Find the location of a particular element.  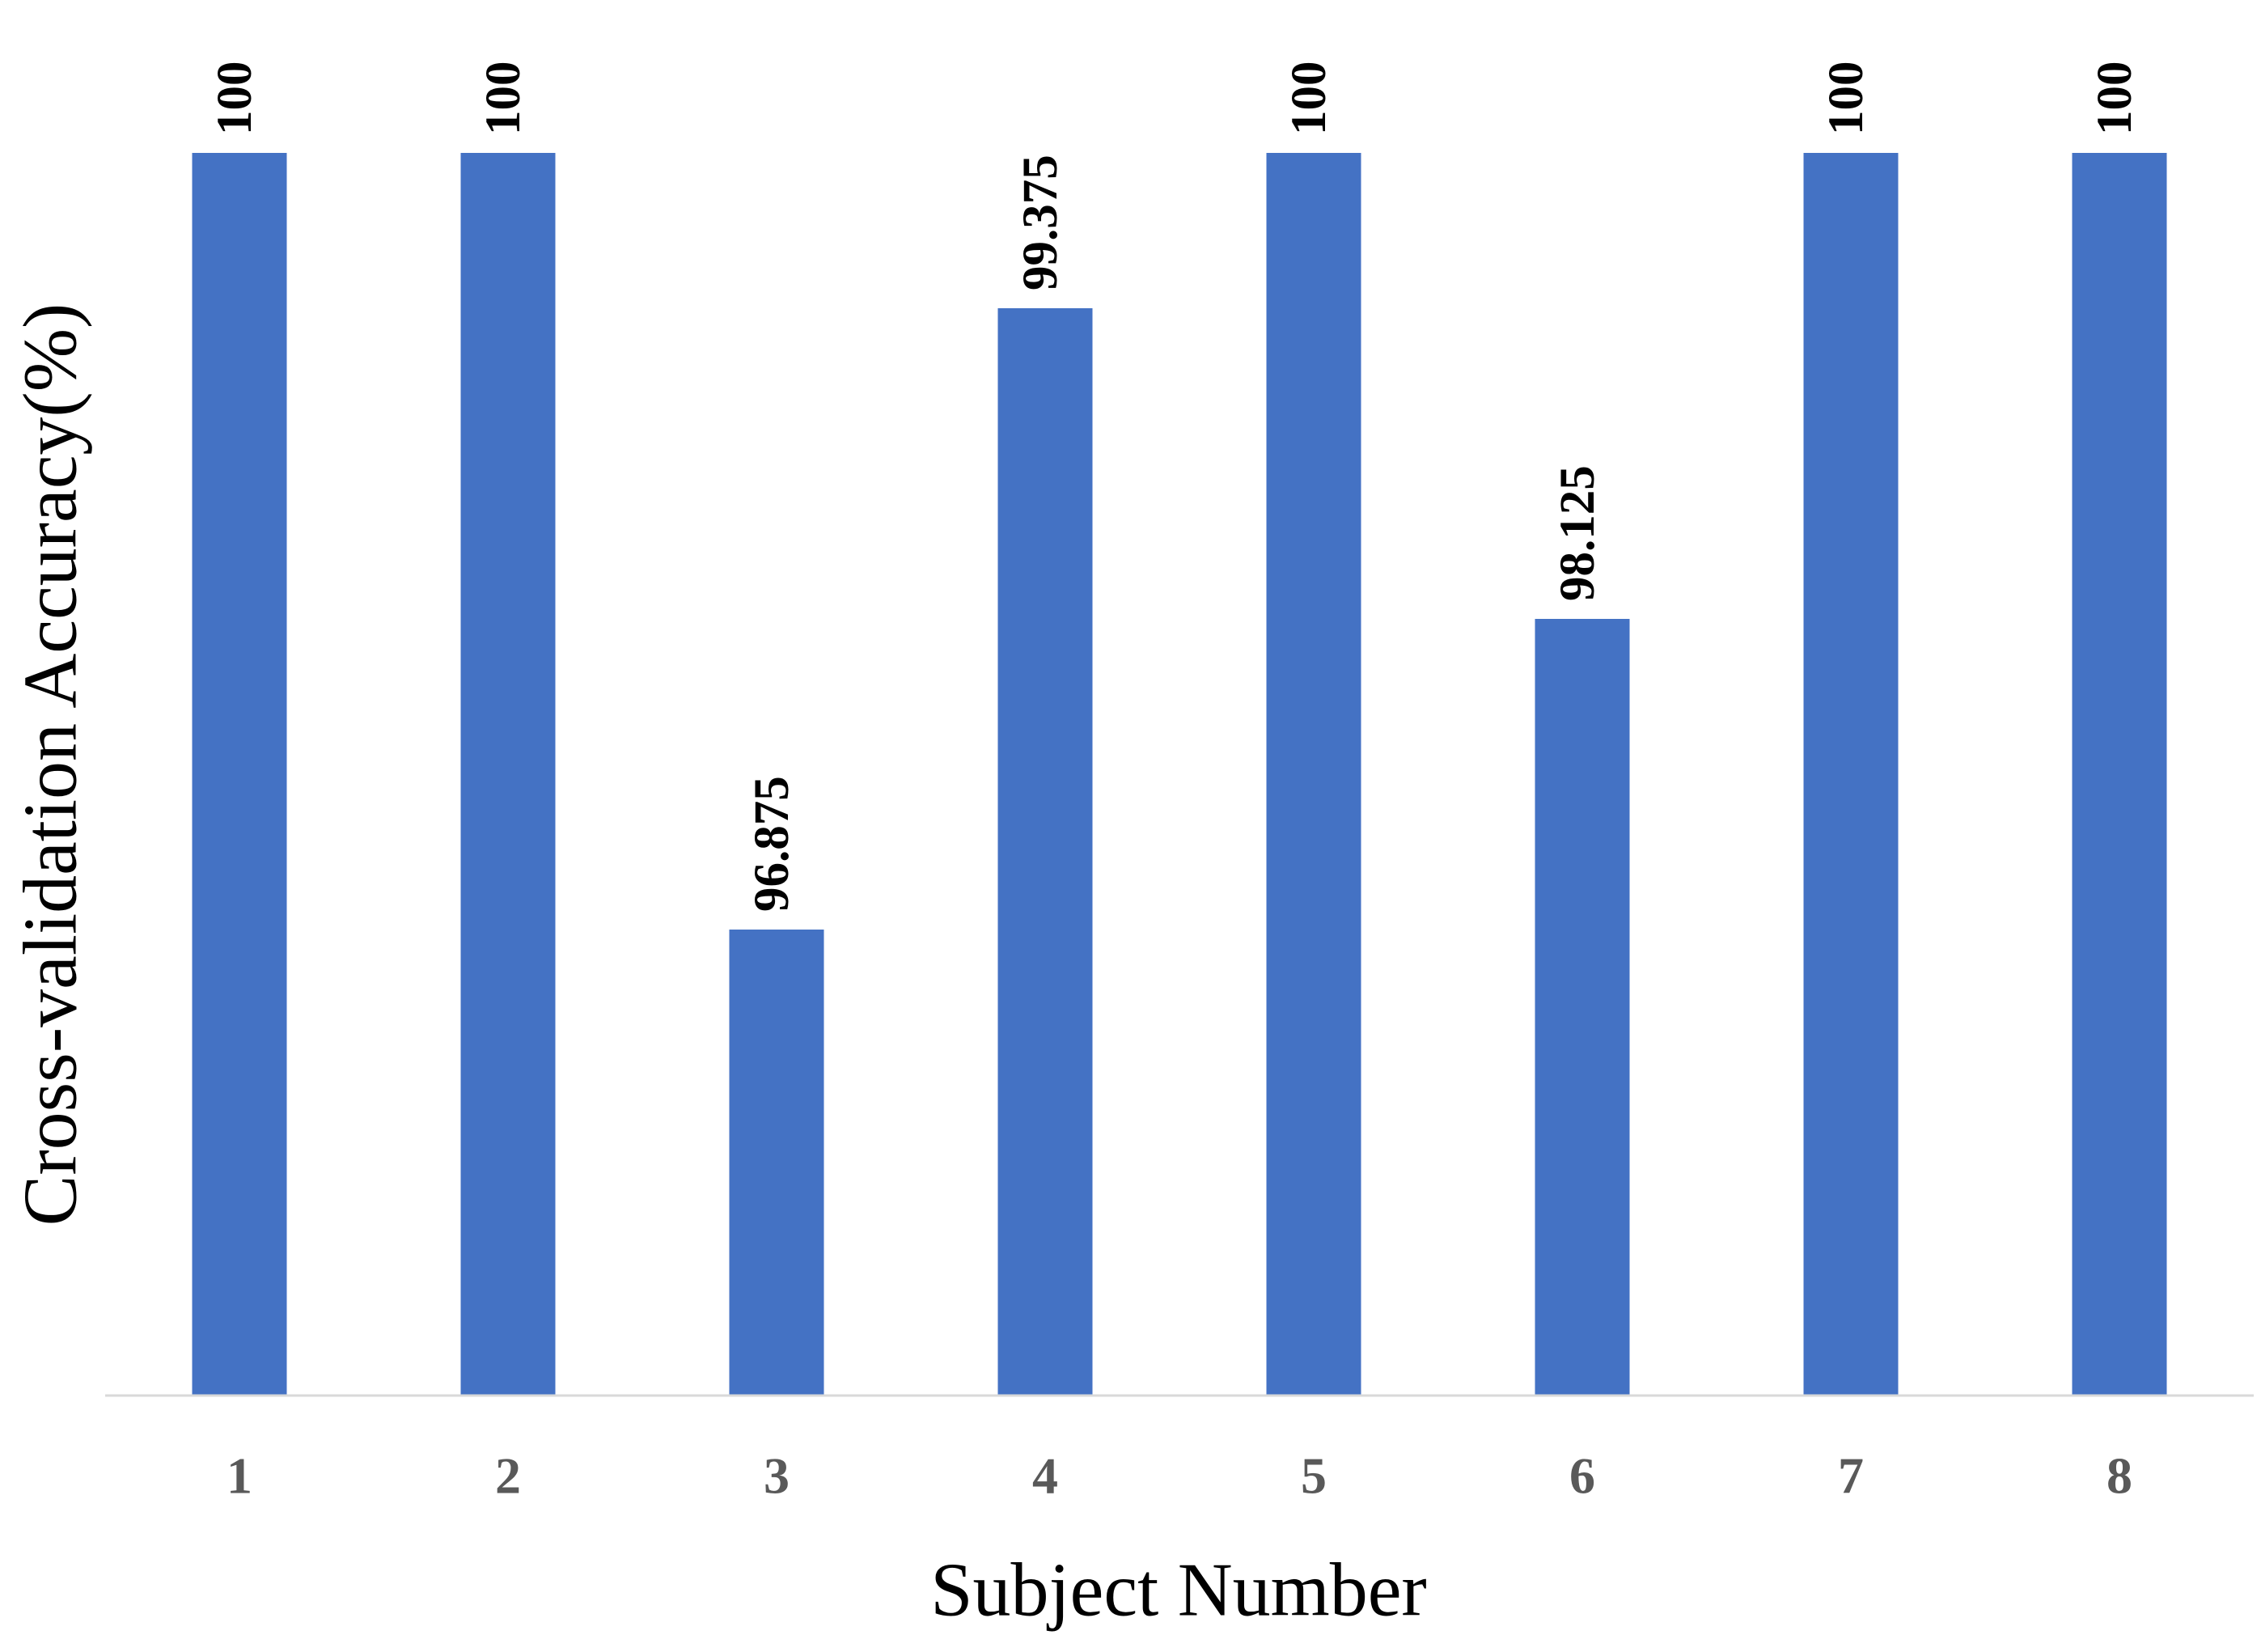

x-axis-title: Subject Number is located at coordinates (1178, 1590).